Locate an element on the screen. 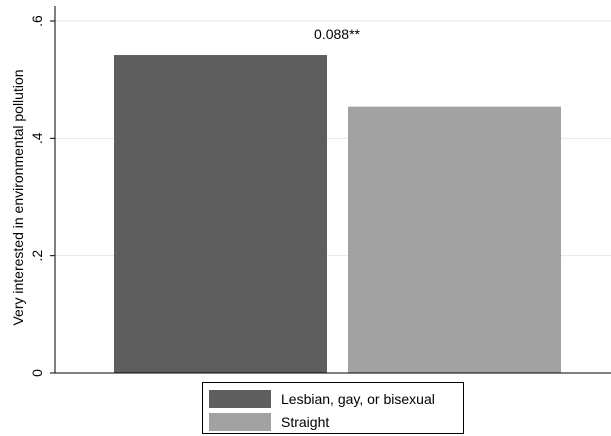  legend-label-lgb: Lesbian, gay, or bisexual is located at coordinates (358, 399).